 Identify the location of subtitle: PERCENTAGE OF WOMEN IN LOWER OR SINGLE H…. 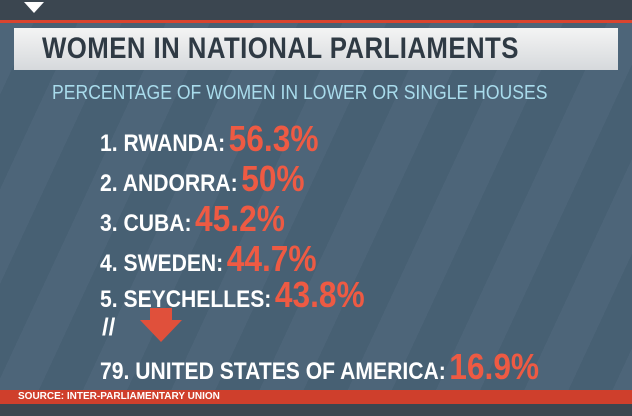
(300, 93).